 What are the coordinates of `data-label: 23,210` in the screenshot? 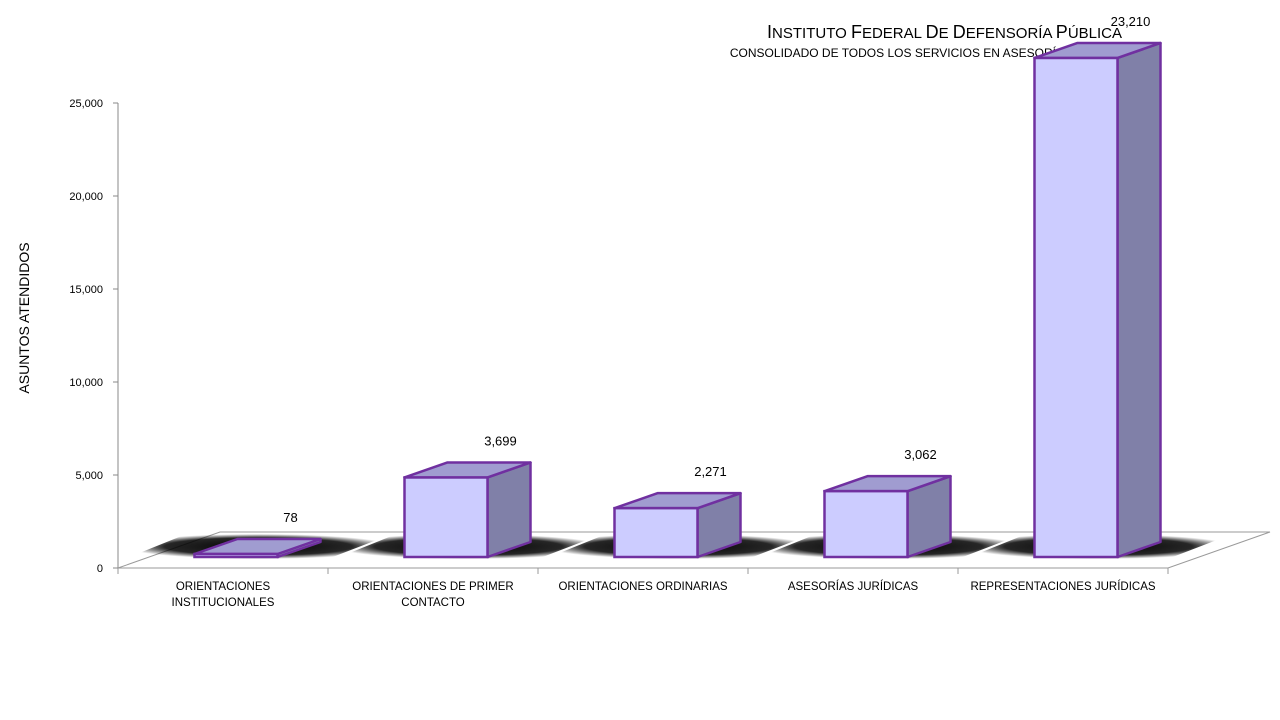 It's located at (1131, 21).